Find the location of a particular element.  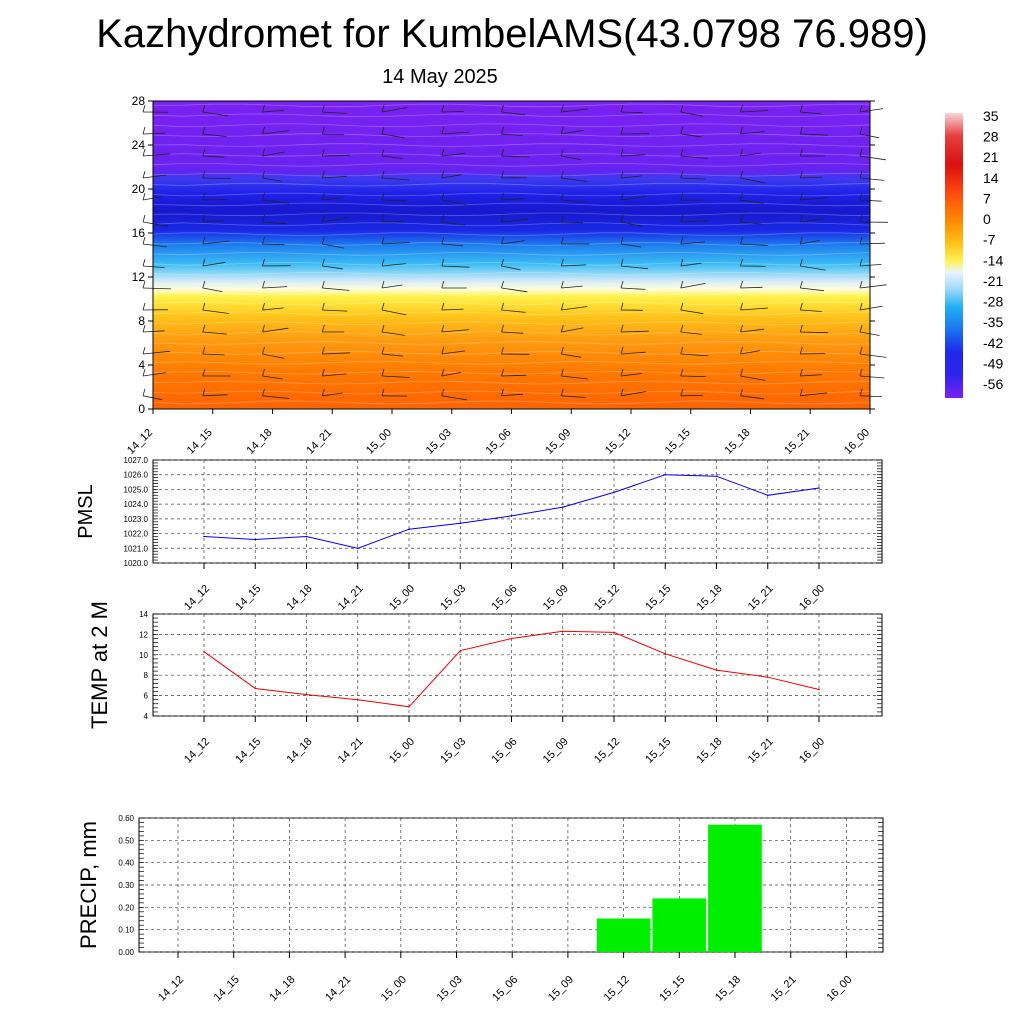

panel-frame is located at coordinates (517, 665).